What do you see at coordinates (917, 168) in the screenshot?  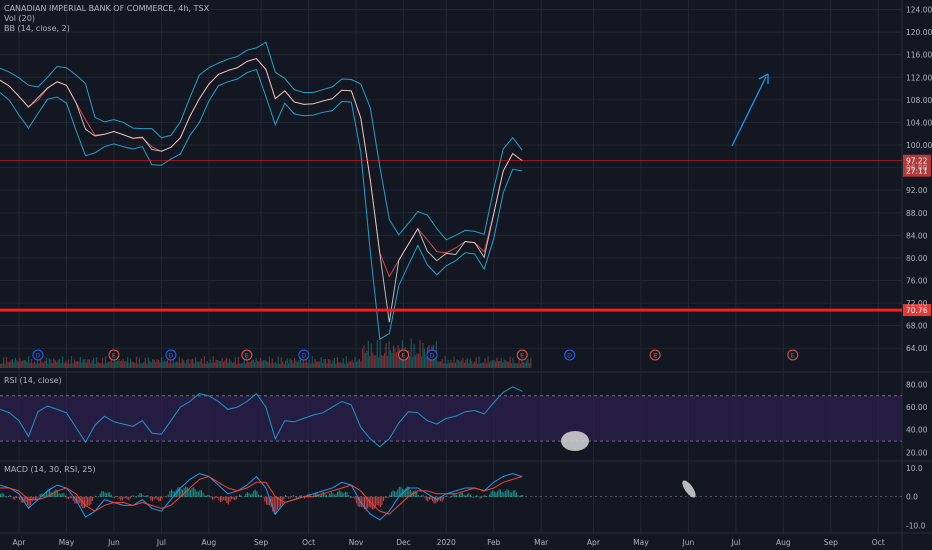 I see `price-tick-label: 96.00` at bounding box center [917, 168].